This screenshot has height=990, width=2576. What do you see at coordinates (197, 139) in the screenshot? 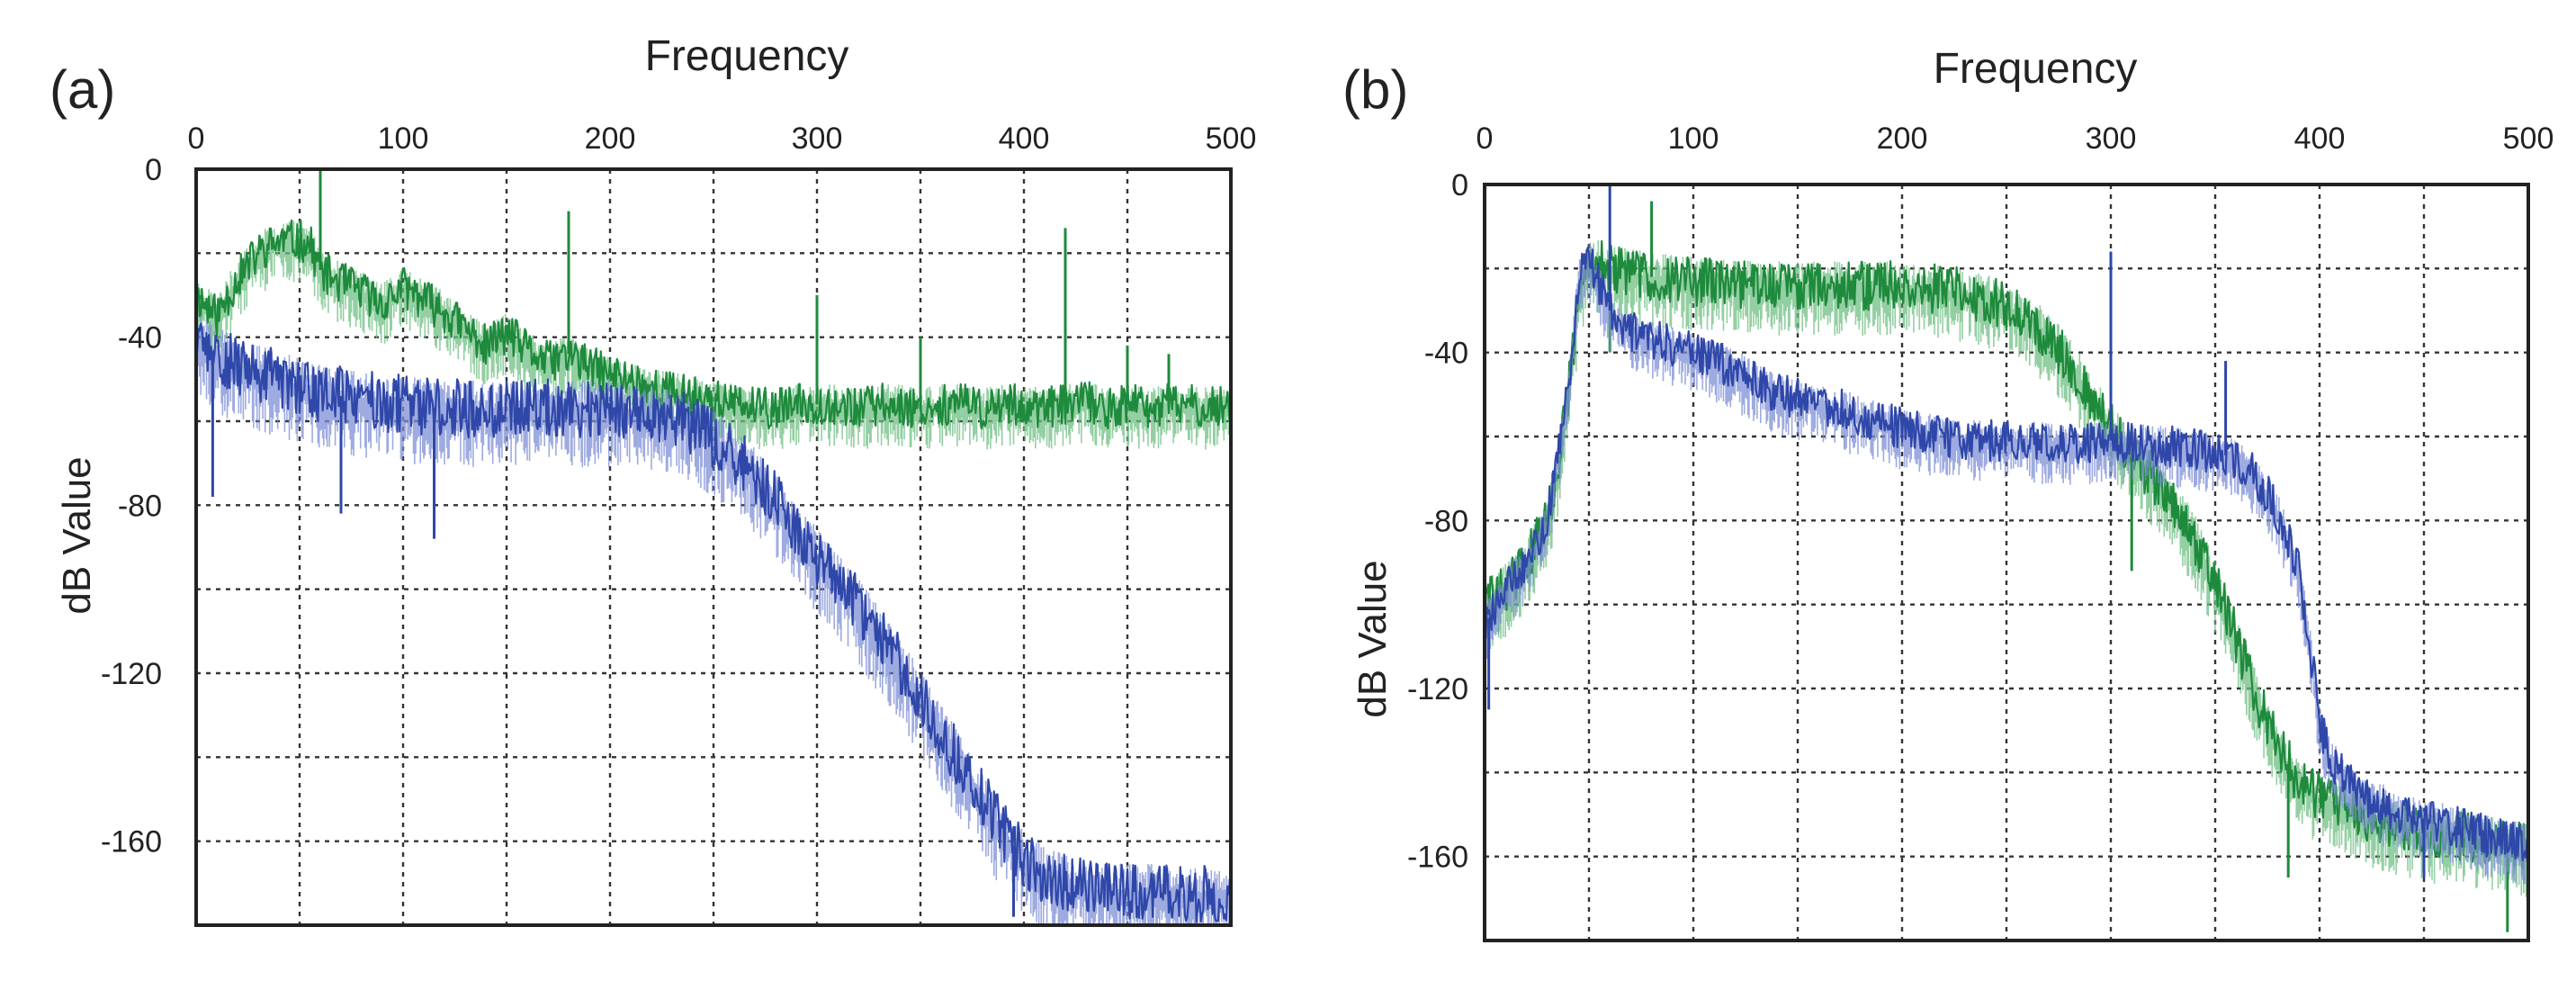
I see `x-tick-label-a: 0` at bounding box center [197, 139].